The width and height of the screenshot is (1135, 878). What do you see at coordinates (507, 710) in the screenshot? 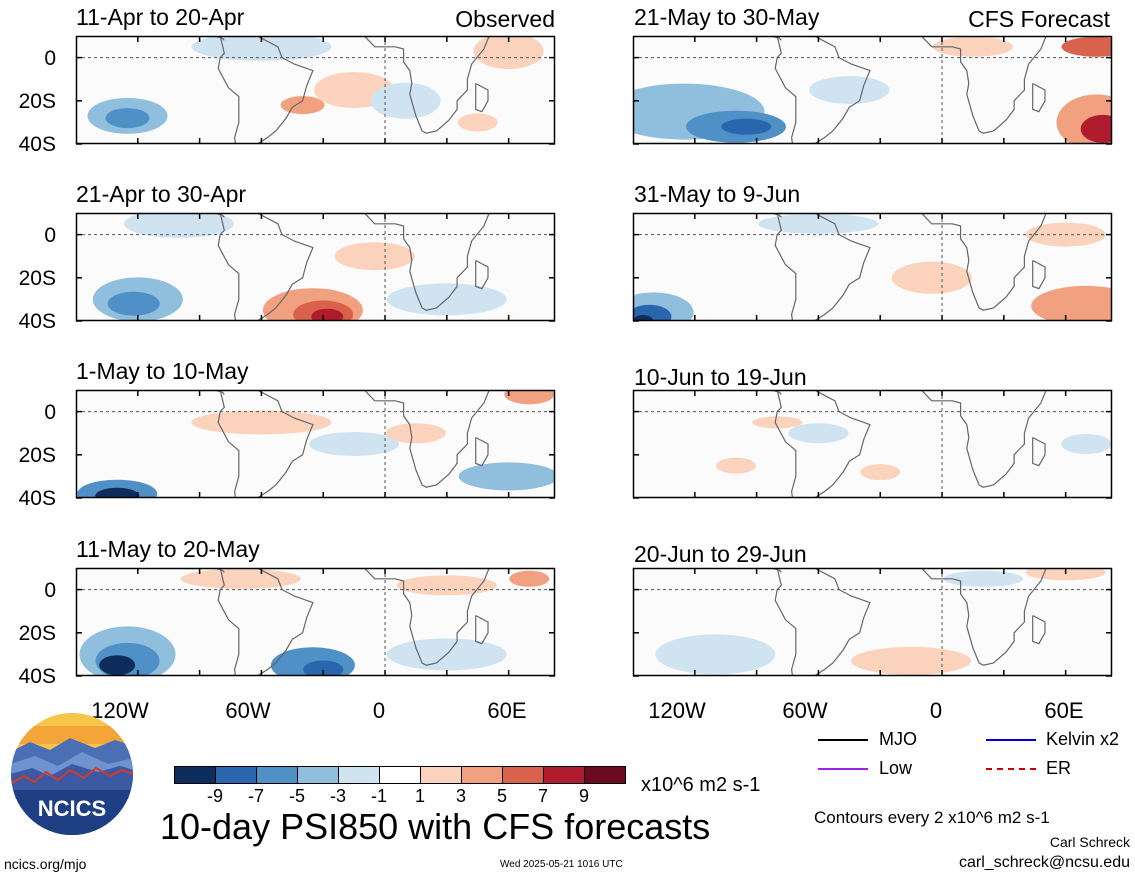
I see `x-tick-60e-left: 60E` at bounding box center [507, 710].